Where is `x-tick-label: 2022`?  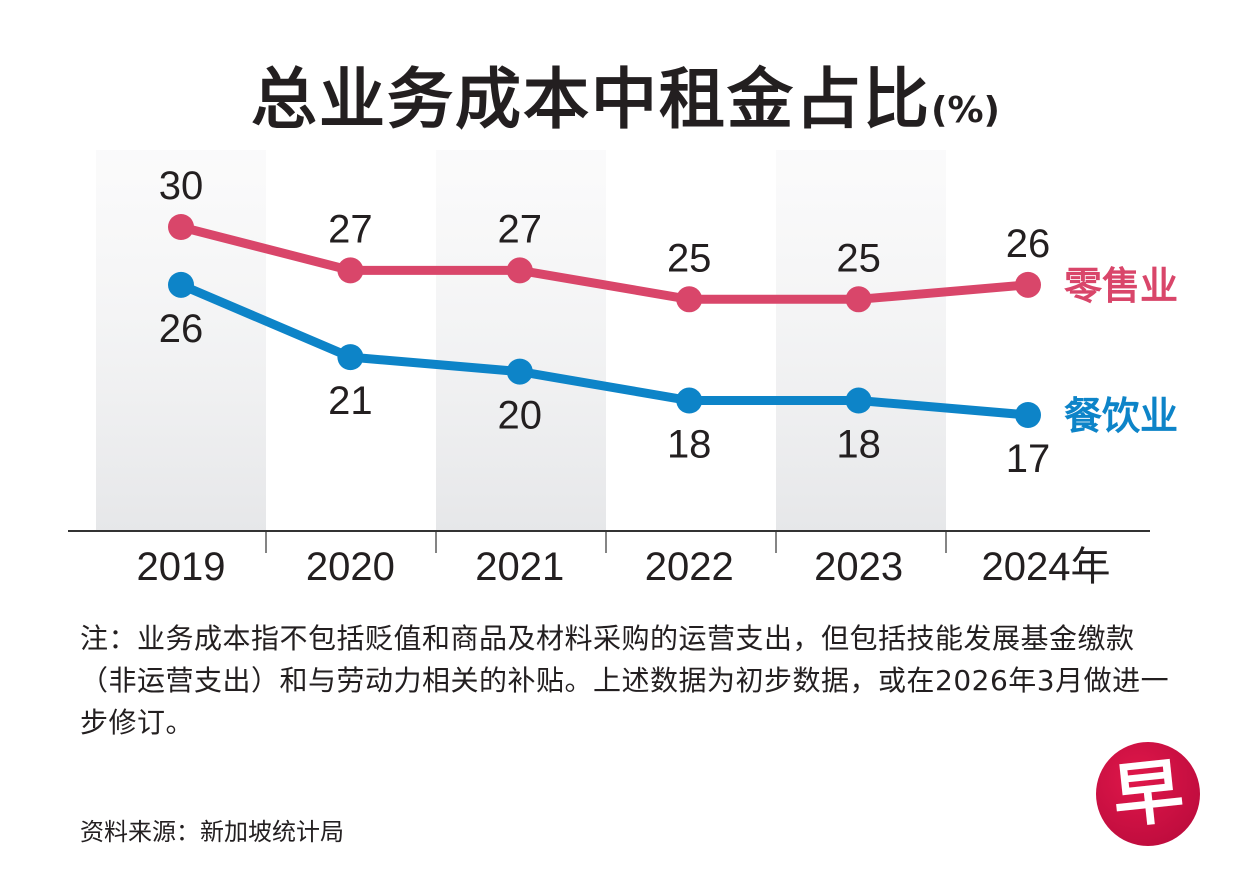
x-tick-label: 2022 is located at coordinates (689, 567).